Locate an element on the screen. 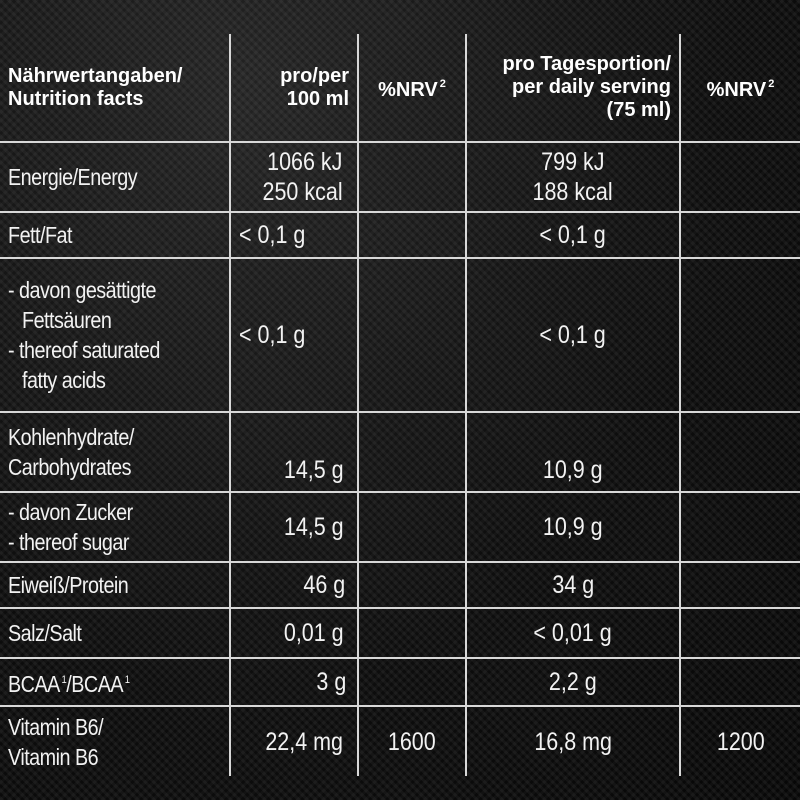 The height and width of the screenshot is (800, 800). header-nutrient-de: Nährwertangaben/ is located at coordinates (95, 75).